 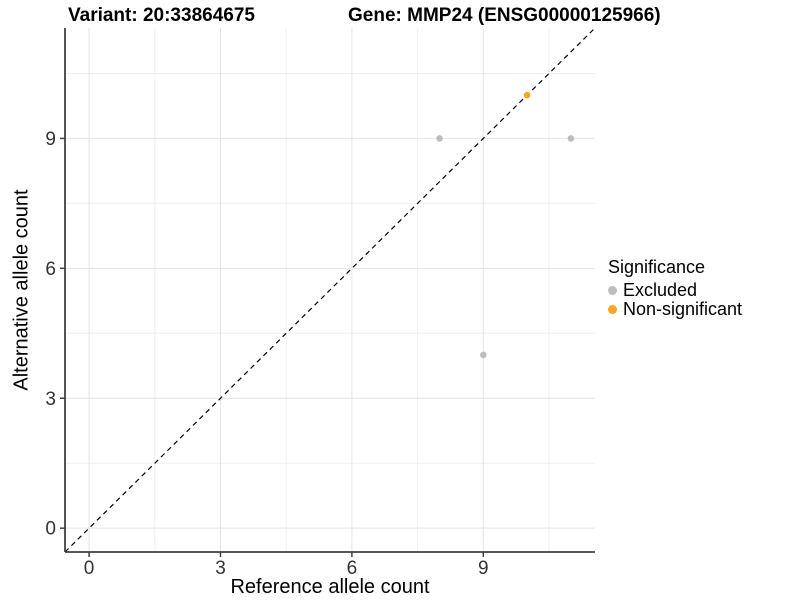 What do you see at coordinates (683, 309) in the screenshot?
I see `legend-item-label: Non-significant` at bounding box center [683, 309].